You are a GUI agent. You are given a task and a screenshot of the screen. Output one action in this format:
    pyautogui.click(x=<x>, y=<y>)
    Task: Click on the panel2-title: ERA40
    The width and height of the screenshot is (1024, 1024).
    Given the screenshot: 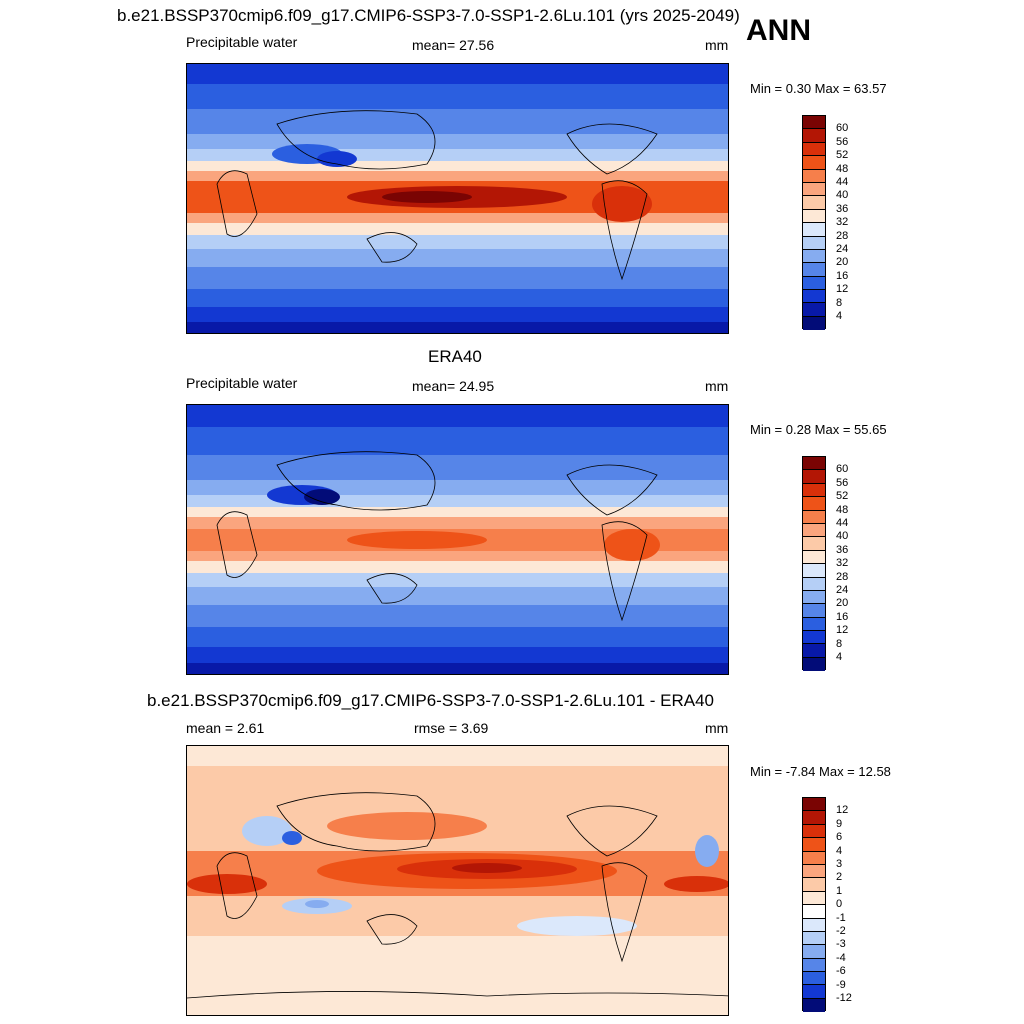 What is the action you would take?
    pyautogui.click(x=455, y=356)
    